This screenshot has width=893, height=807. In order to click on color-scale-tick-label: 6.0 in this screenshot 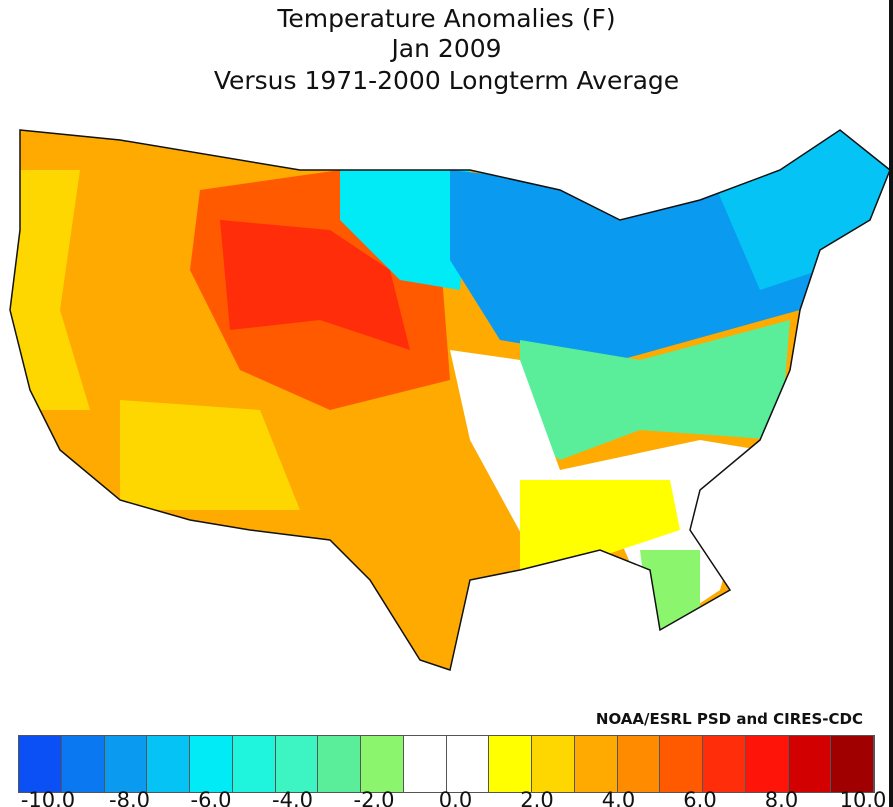, I will do `click(700, 797)`.